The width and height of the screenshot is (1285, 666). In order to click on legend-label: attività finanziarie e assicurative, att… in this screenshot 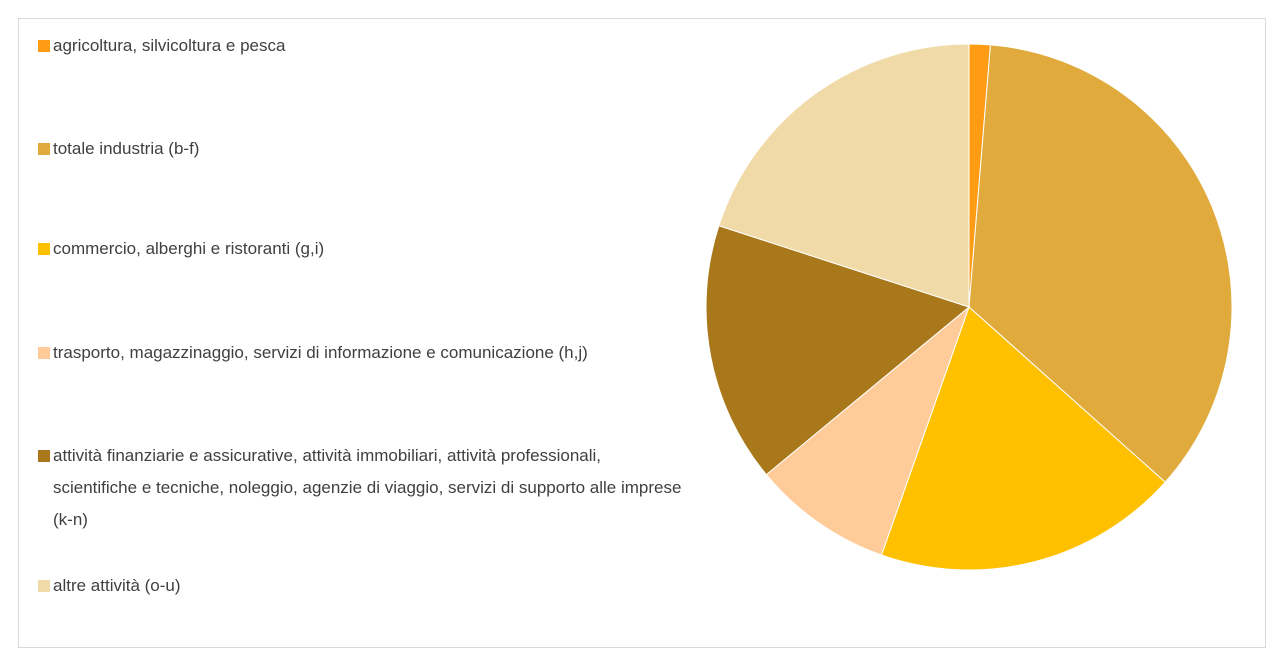, I will do `click(367, 487)`.